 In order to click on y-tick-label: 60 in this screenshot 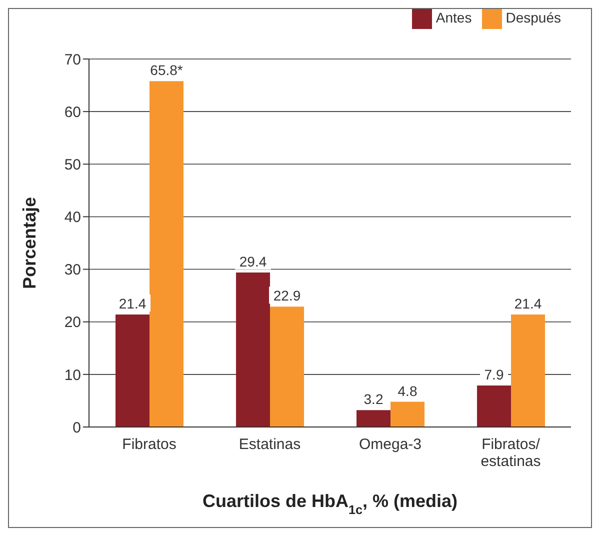, I will do `click(72, 112)`.